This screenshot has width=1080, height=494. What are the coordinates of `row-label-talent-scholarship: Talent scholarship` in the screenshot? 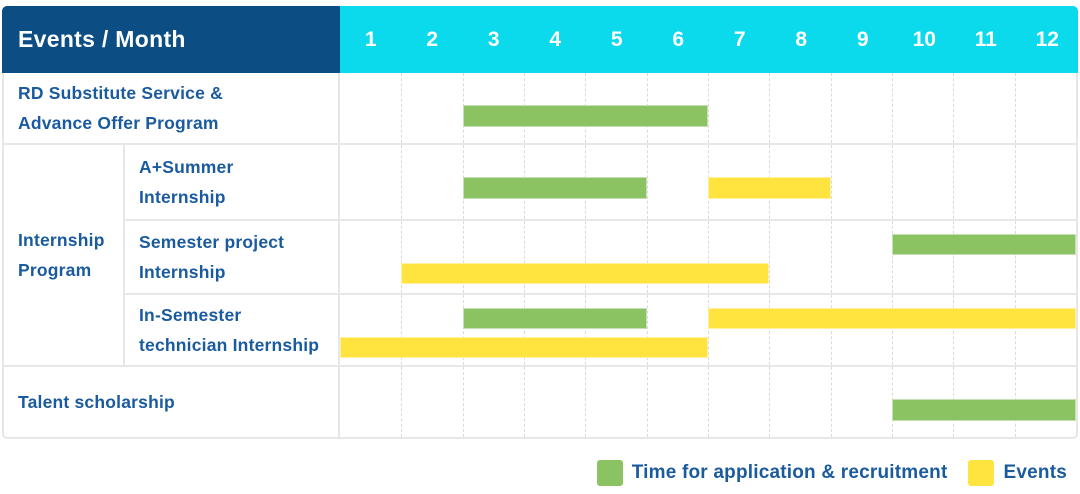 It's located at (172, 402).